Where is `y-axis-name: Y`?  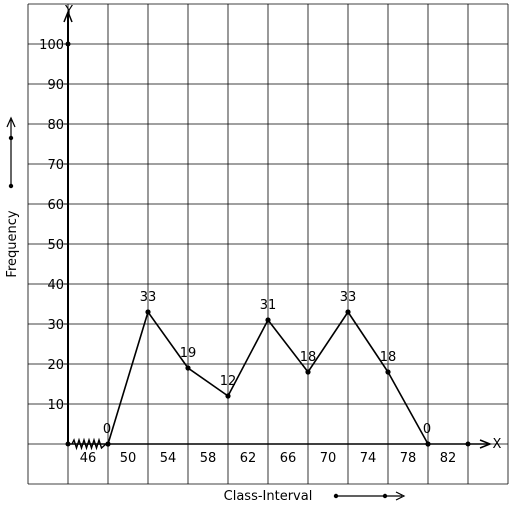 y-axis-name: Y is located at coordinates (68, 11).